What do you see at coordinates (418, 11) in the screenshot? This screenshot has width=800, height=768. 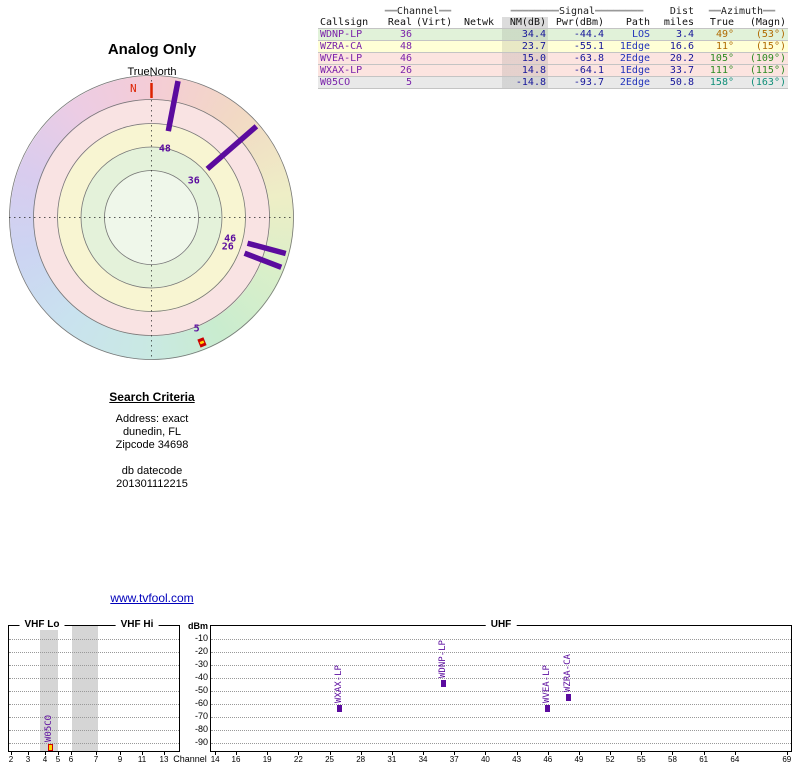 I see `channel-group-header: ━━Channel━━` at bounding box center [418, 11].